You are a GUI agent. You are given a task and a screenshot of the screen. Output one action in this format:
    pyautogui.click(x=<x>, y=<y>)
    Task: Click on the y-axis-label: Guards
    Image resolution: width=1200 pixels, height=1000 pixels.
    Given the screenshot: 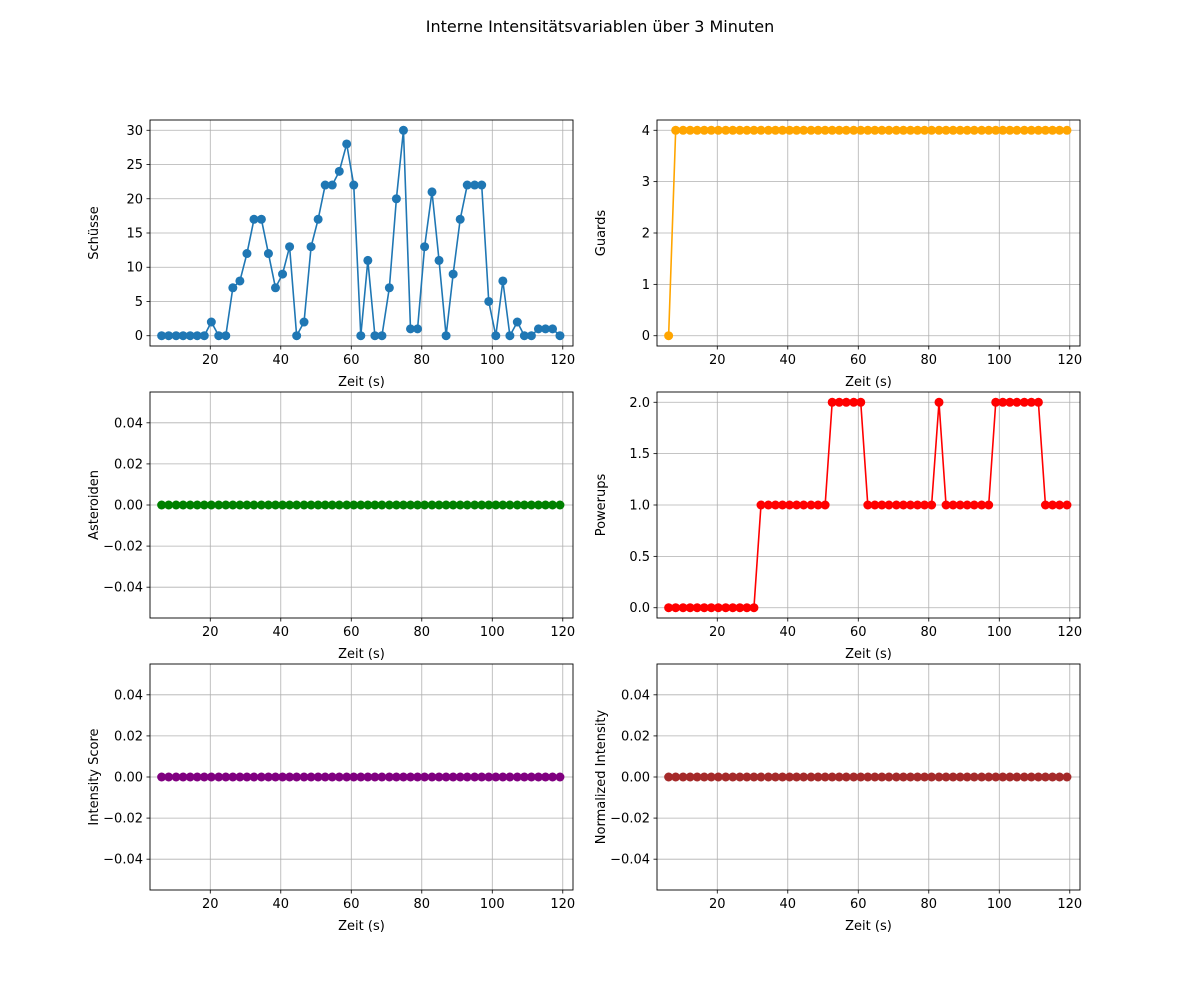 What is the action you would take?
    pyautogui.click(x=601, y=233)
    